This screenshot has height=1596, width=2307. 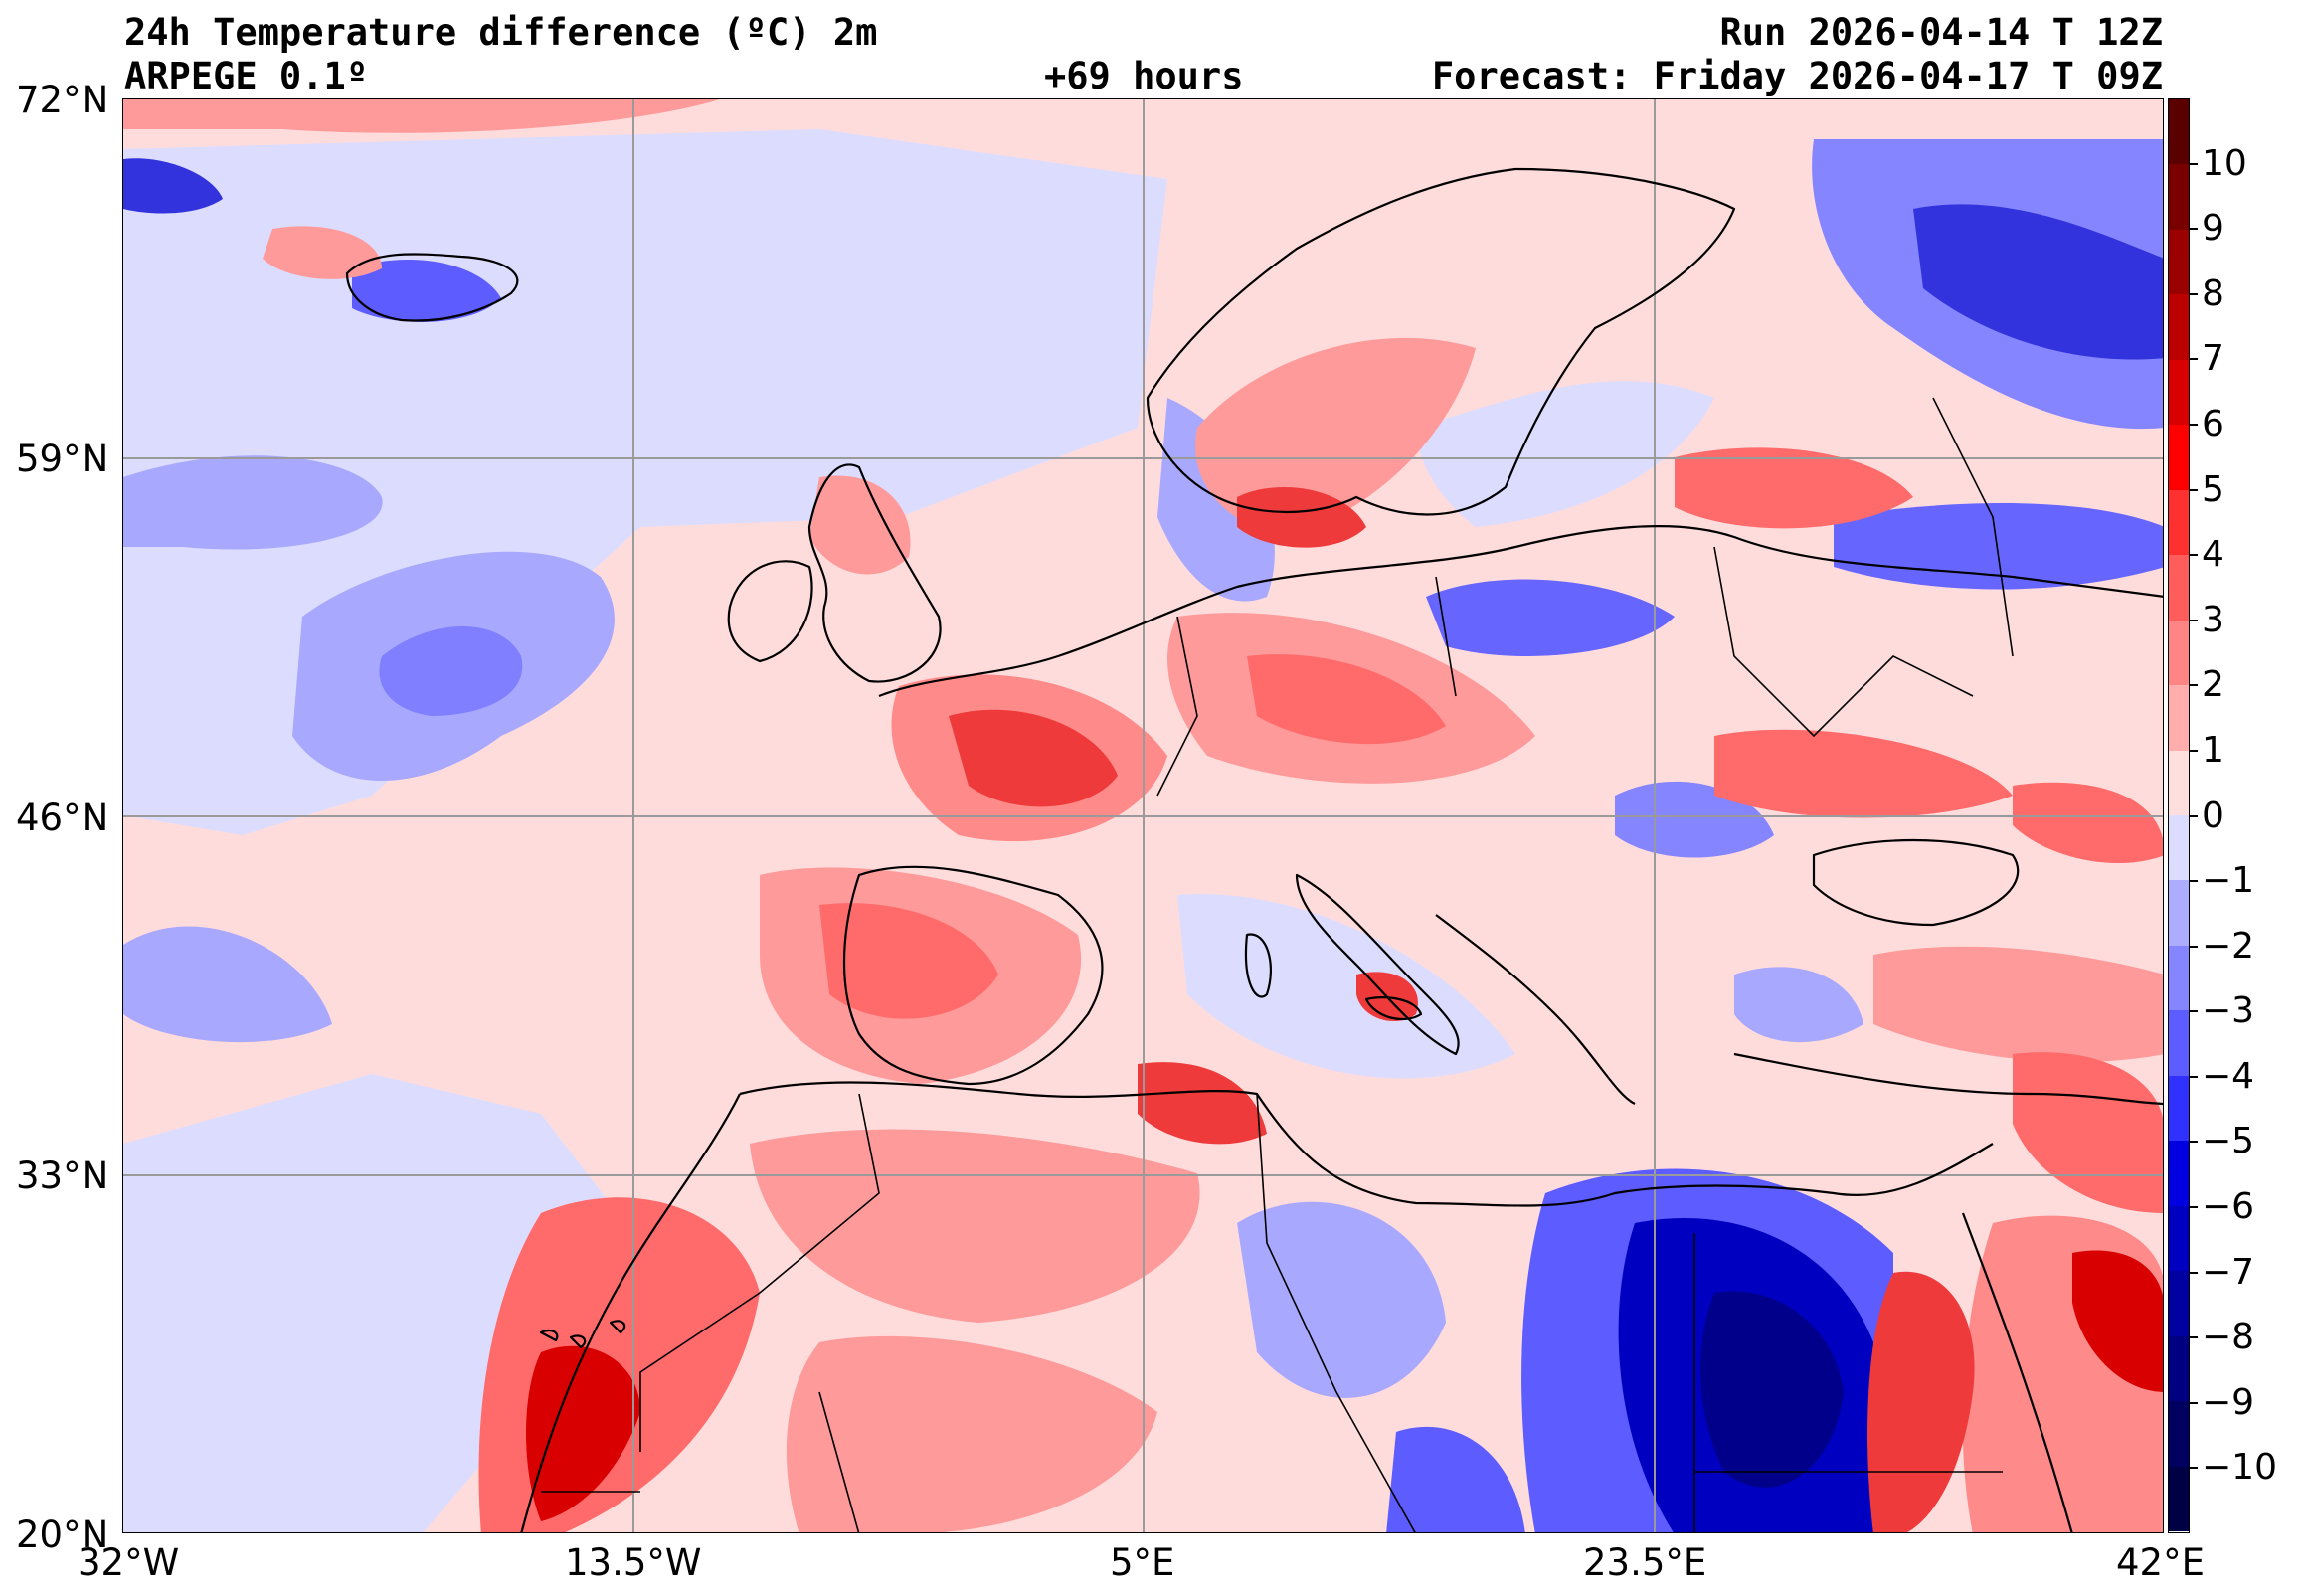 I want to click on sicily-coast, so click(x=1393, y=1009).